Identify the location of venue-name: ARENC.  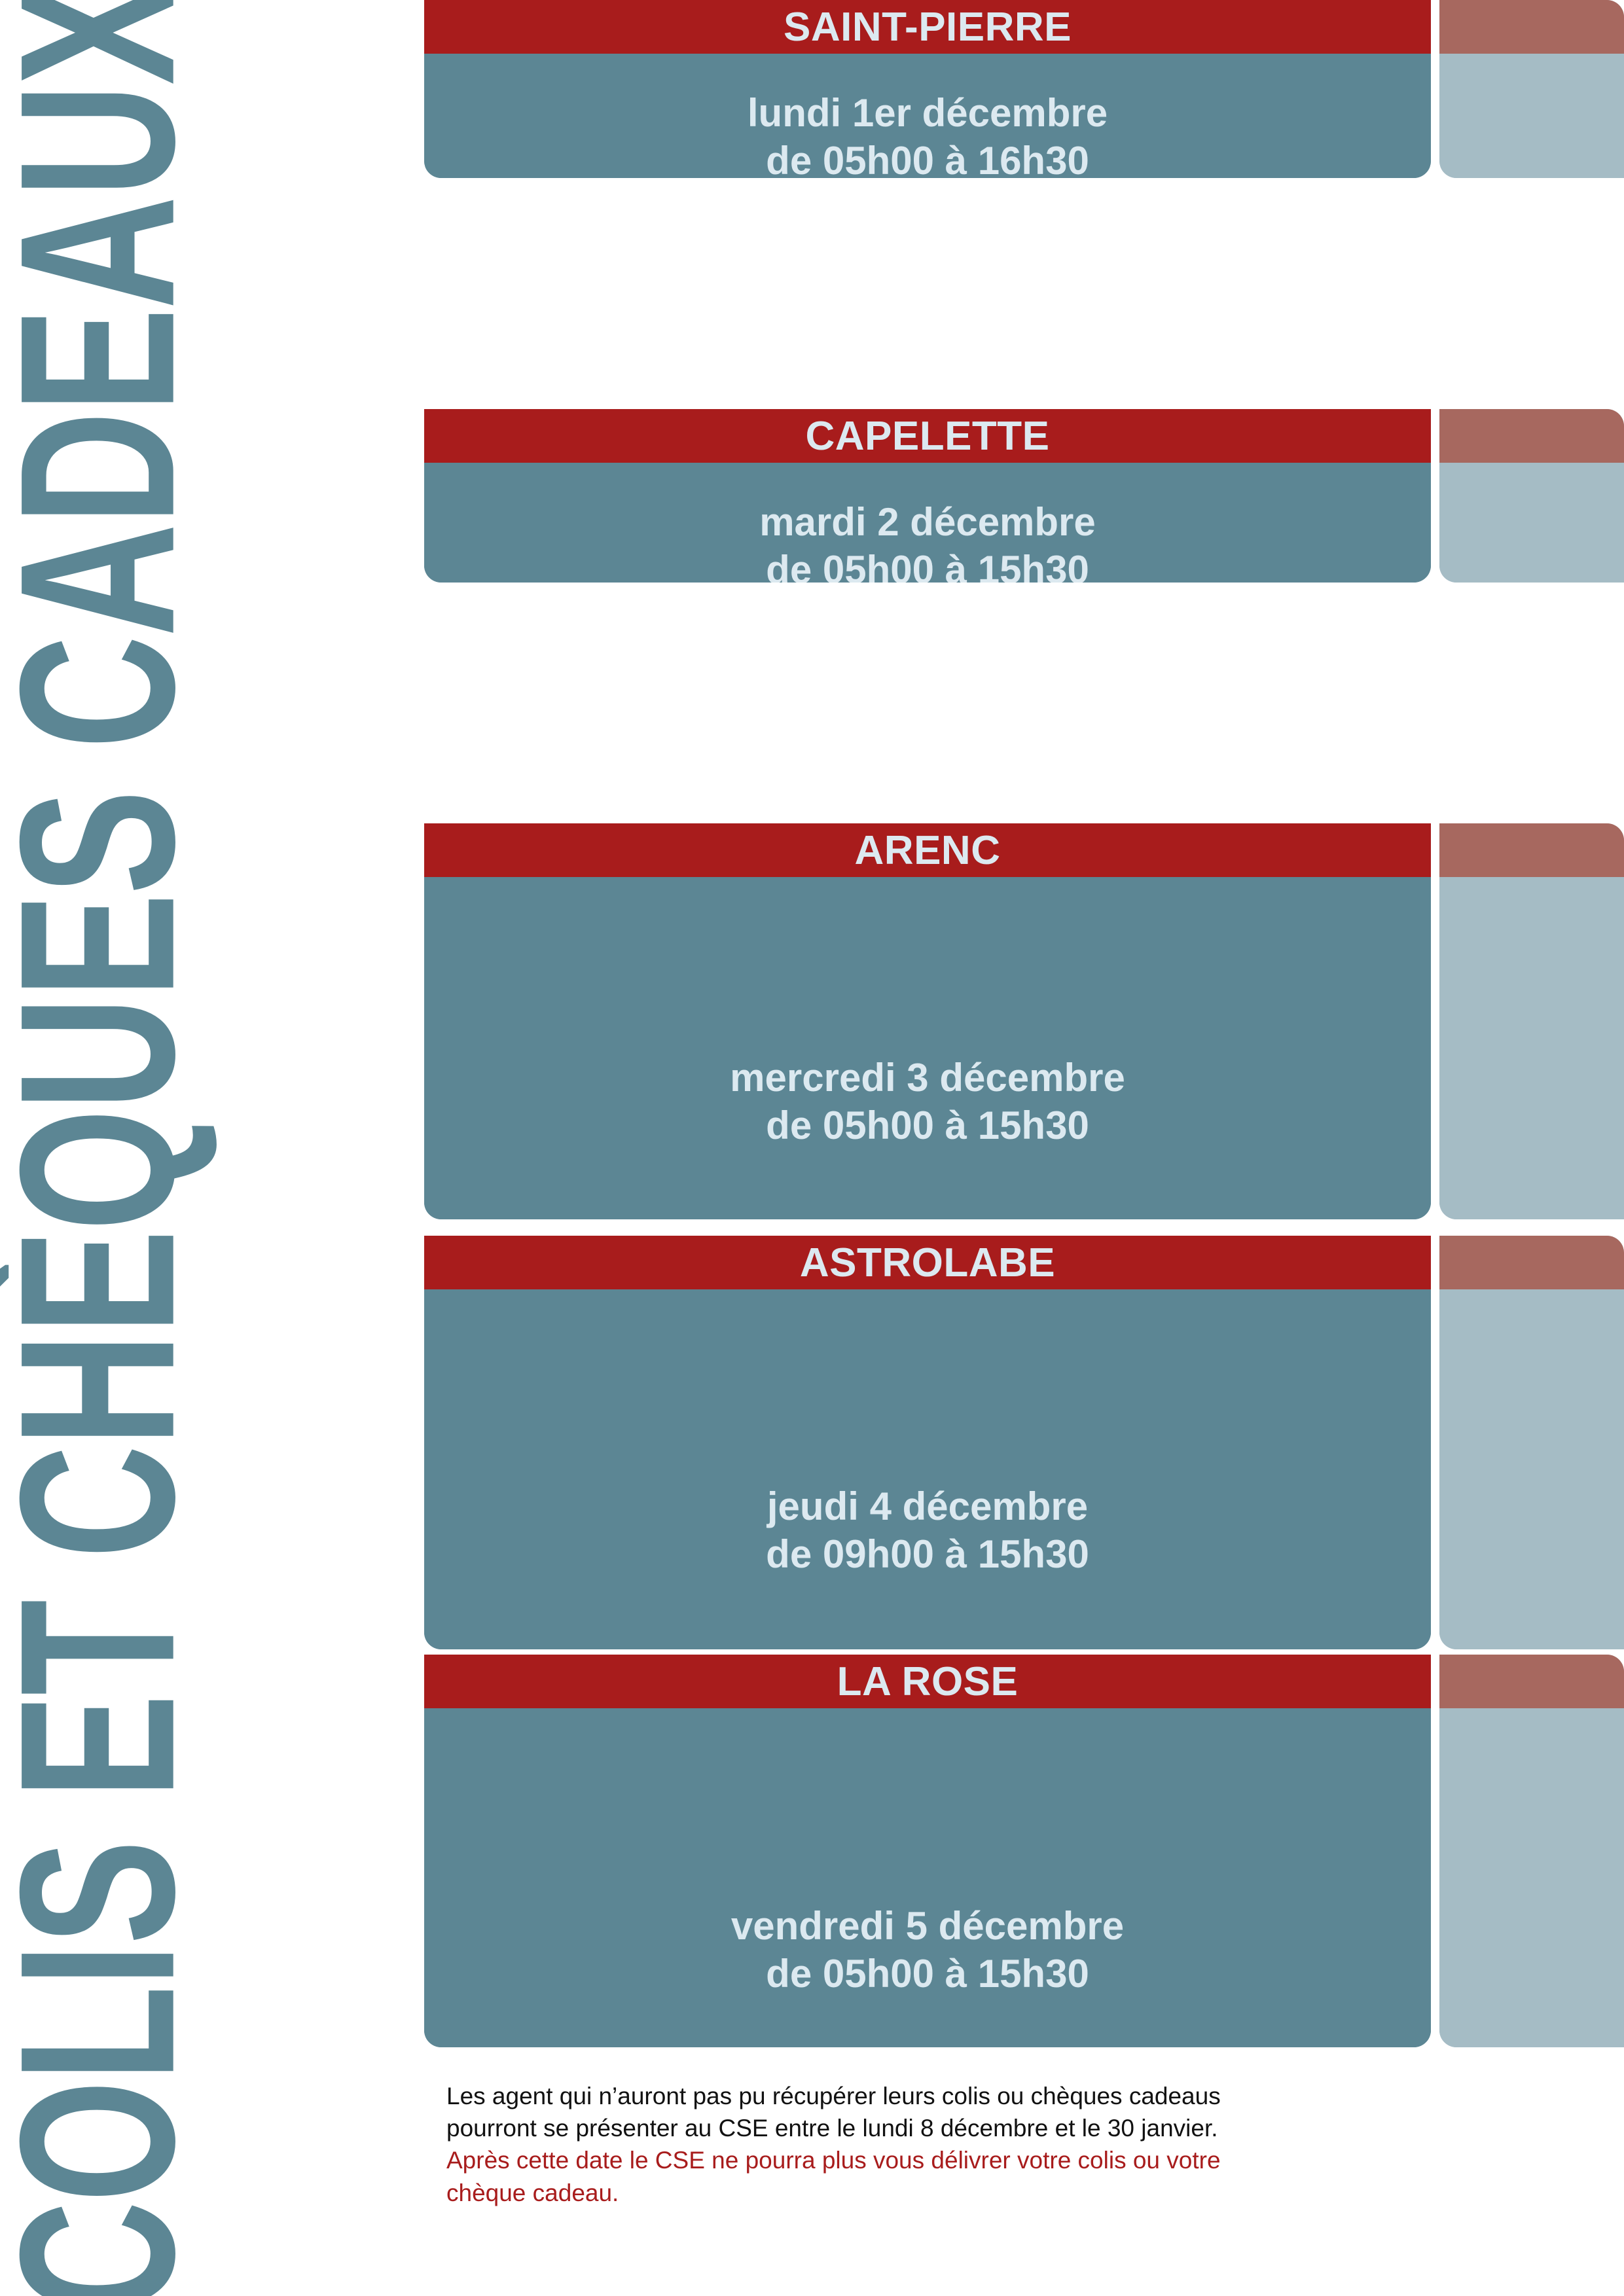
(928, 850).